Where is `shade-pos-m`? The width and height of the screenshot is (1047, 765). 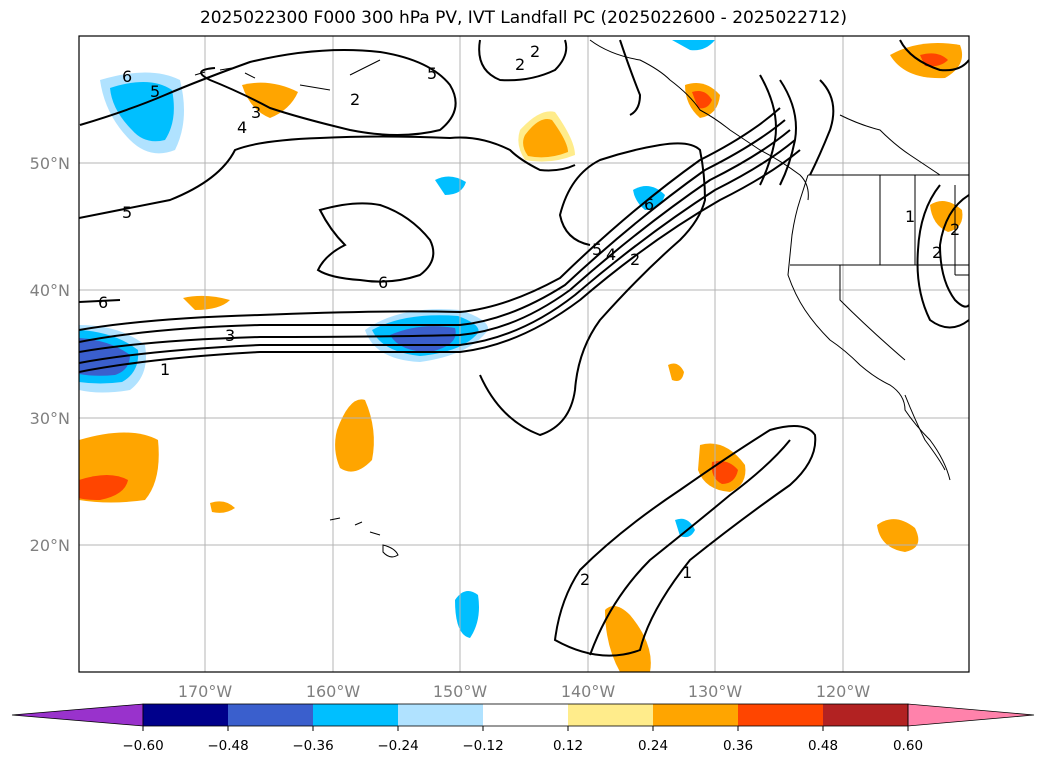
shade-pos-m is located at coordinates (676, 372).